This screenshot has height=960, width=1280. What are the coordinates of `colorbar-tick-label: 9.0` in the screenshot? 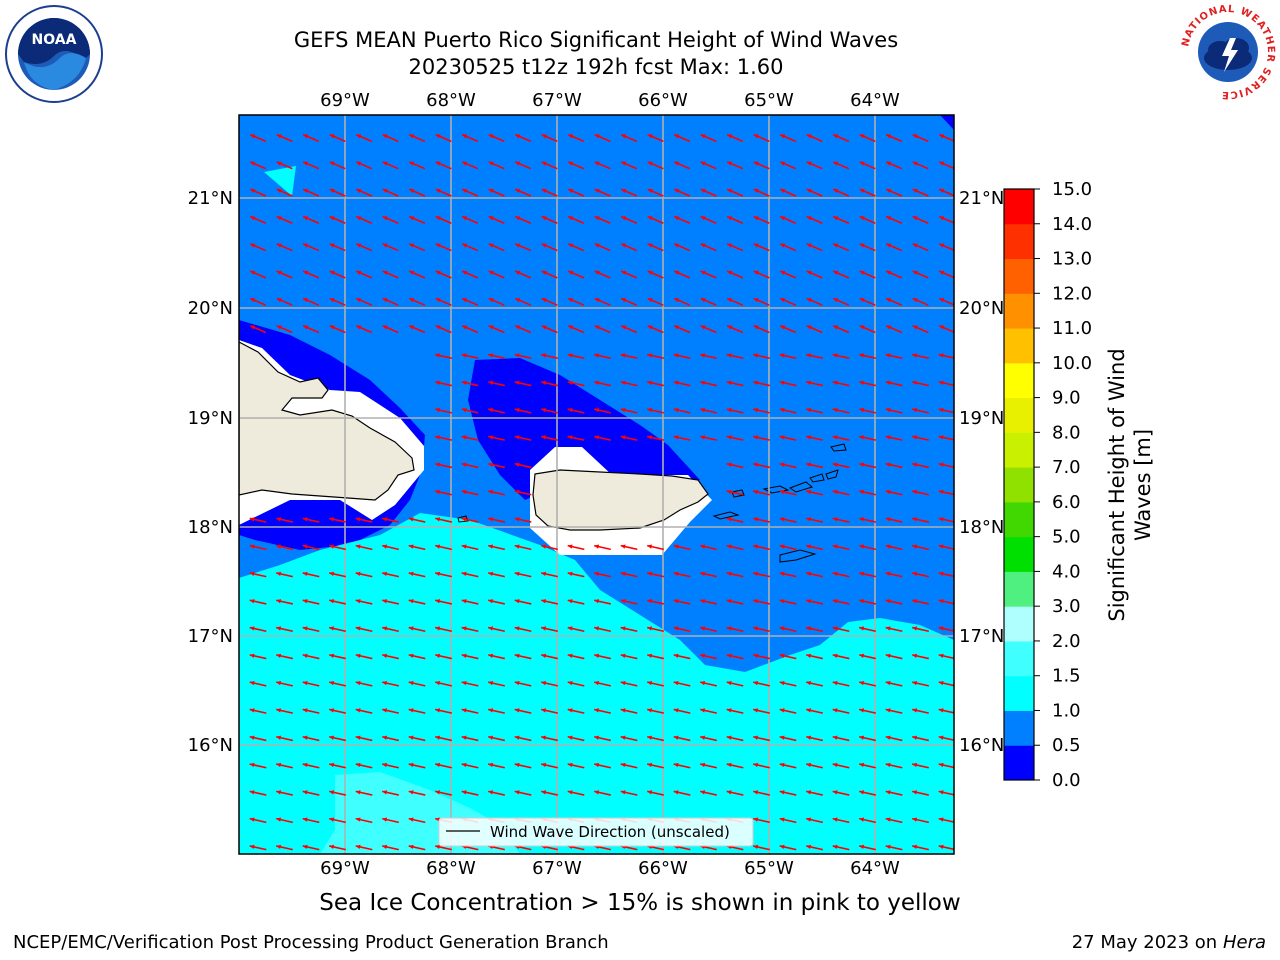 It's located at (1066, 398).